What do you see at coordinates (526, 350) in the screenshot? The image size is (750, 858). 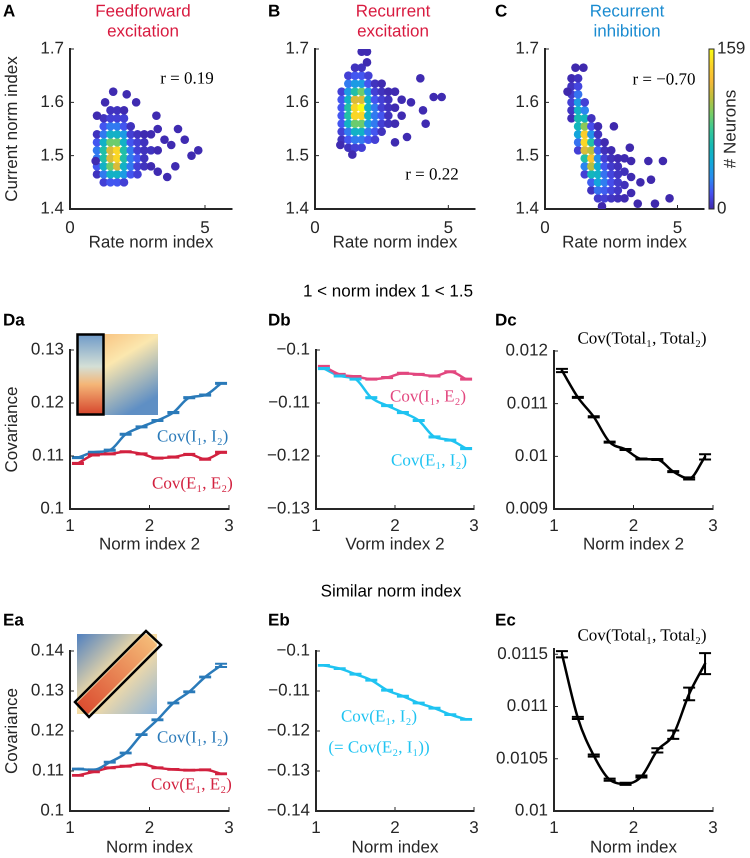 I see `y-tick-label: 0.012` at bounding box center [526, 350].